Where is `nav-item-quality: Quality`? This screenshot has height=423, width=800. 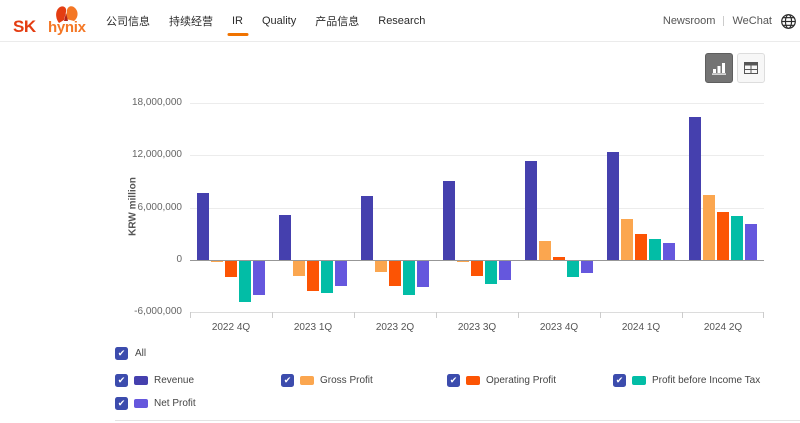 nav-item-quality: Quality is located at coordinates (279, 21).